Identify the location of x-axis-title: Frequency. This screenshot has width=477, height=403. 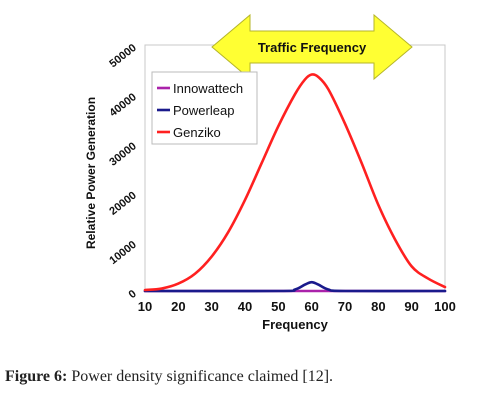
(295, 324).